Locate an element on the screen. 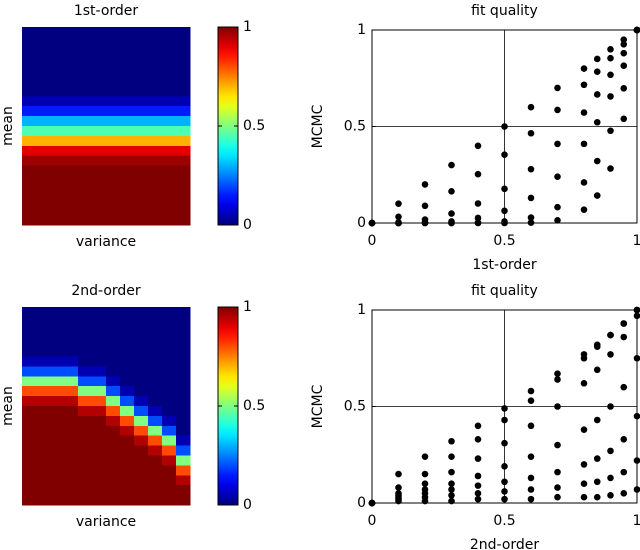 This screenshot has height=550, width=640. x-tick-label: 1 is located at coordinates (636, 241).